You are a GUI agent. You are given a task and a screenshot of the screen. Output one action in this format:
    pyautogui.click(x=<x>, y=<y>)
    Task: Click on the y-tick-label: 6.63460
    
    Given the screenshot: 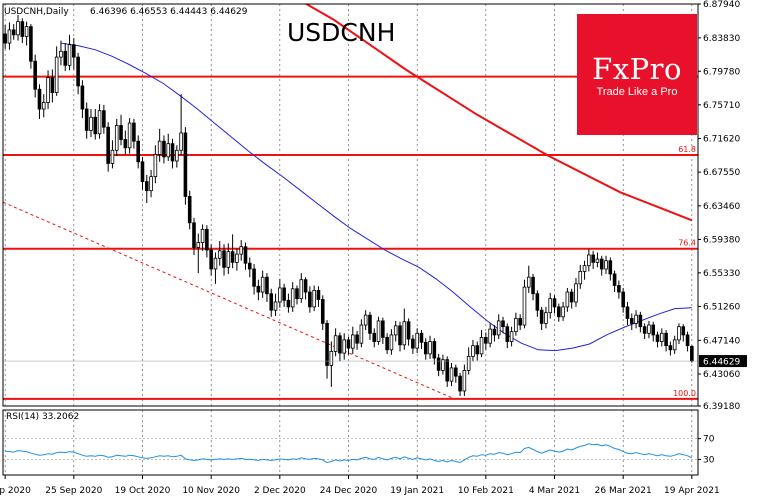 What is the action you would take?
    pyautogui.click(x=721, y=207)
    